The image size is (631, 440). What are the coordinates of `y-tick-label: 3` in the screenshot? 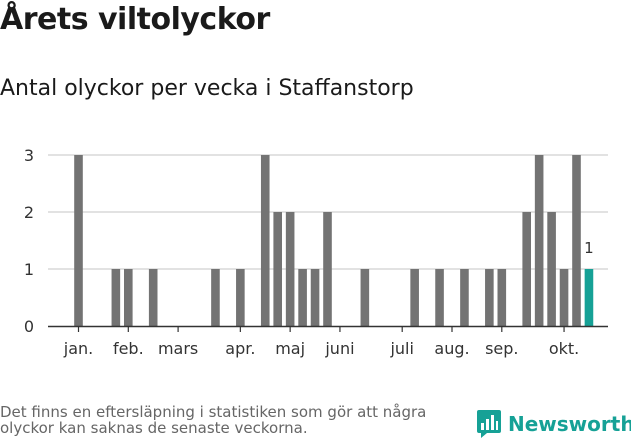 It's located at (29, 155).